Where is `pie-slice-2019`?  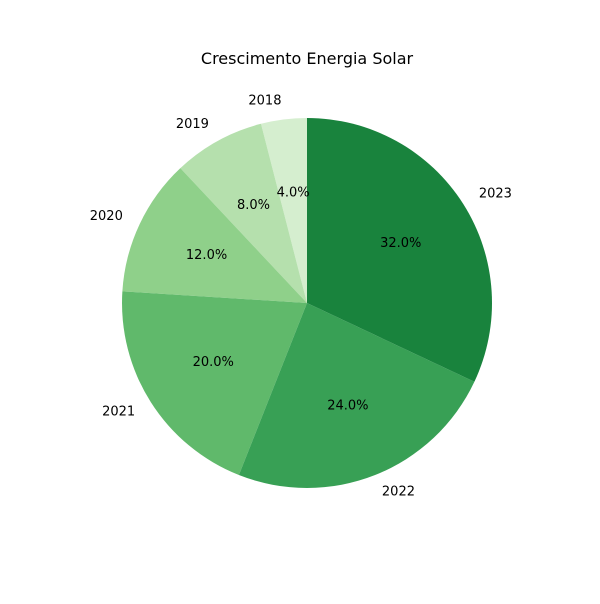 pie-slice-2019 is located at coordinates (243, 213).